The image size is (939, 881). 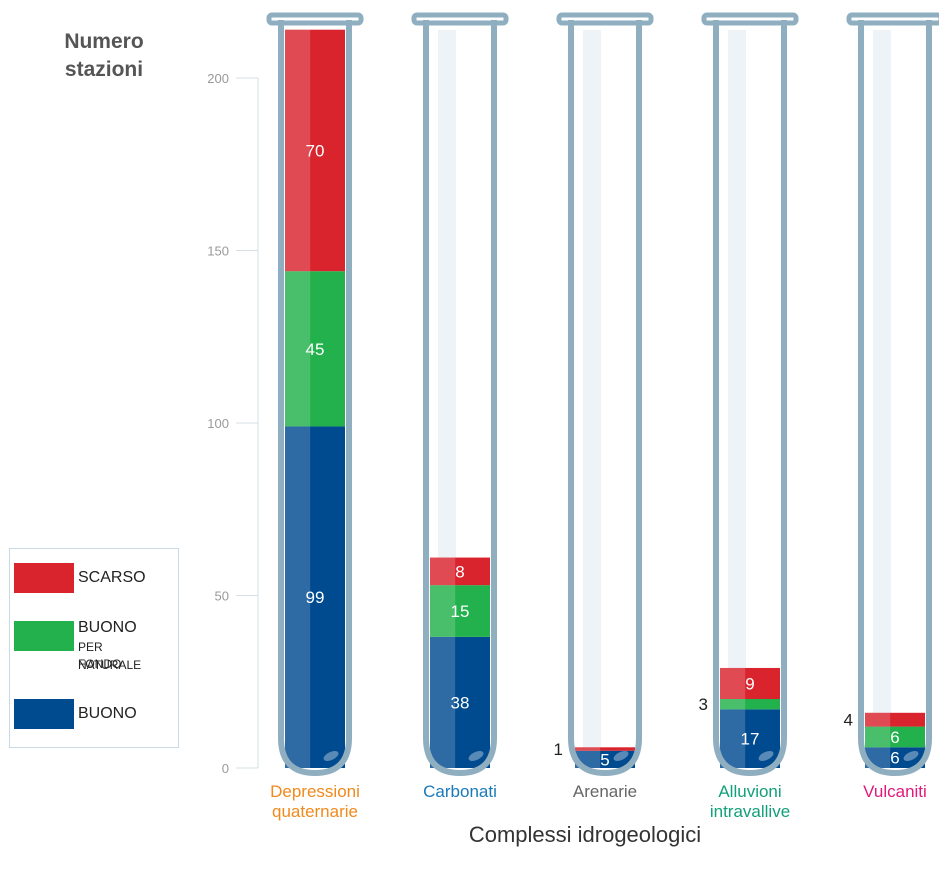 I want to click on legend-sublabel-2: NATURALE, so click(x=110, y=665).